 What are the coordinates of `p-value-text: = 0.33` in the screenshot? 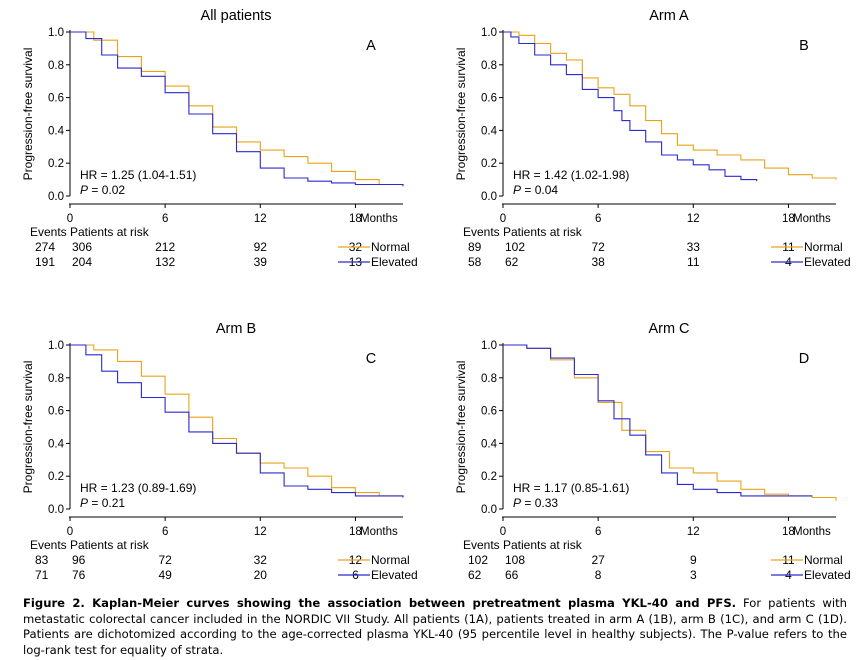 It's located at (539, 503).